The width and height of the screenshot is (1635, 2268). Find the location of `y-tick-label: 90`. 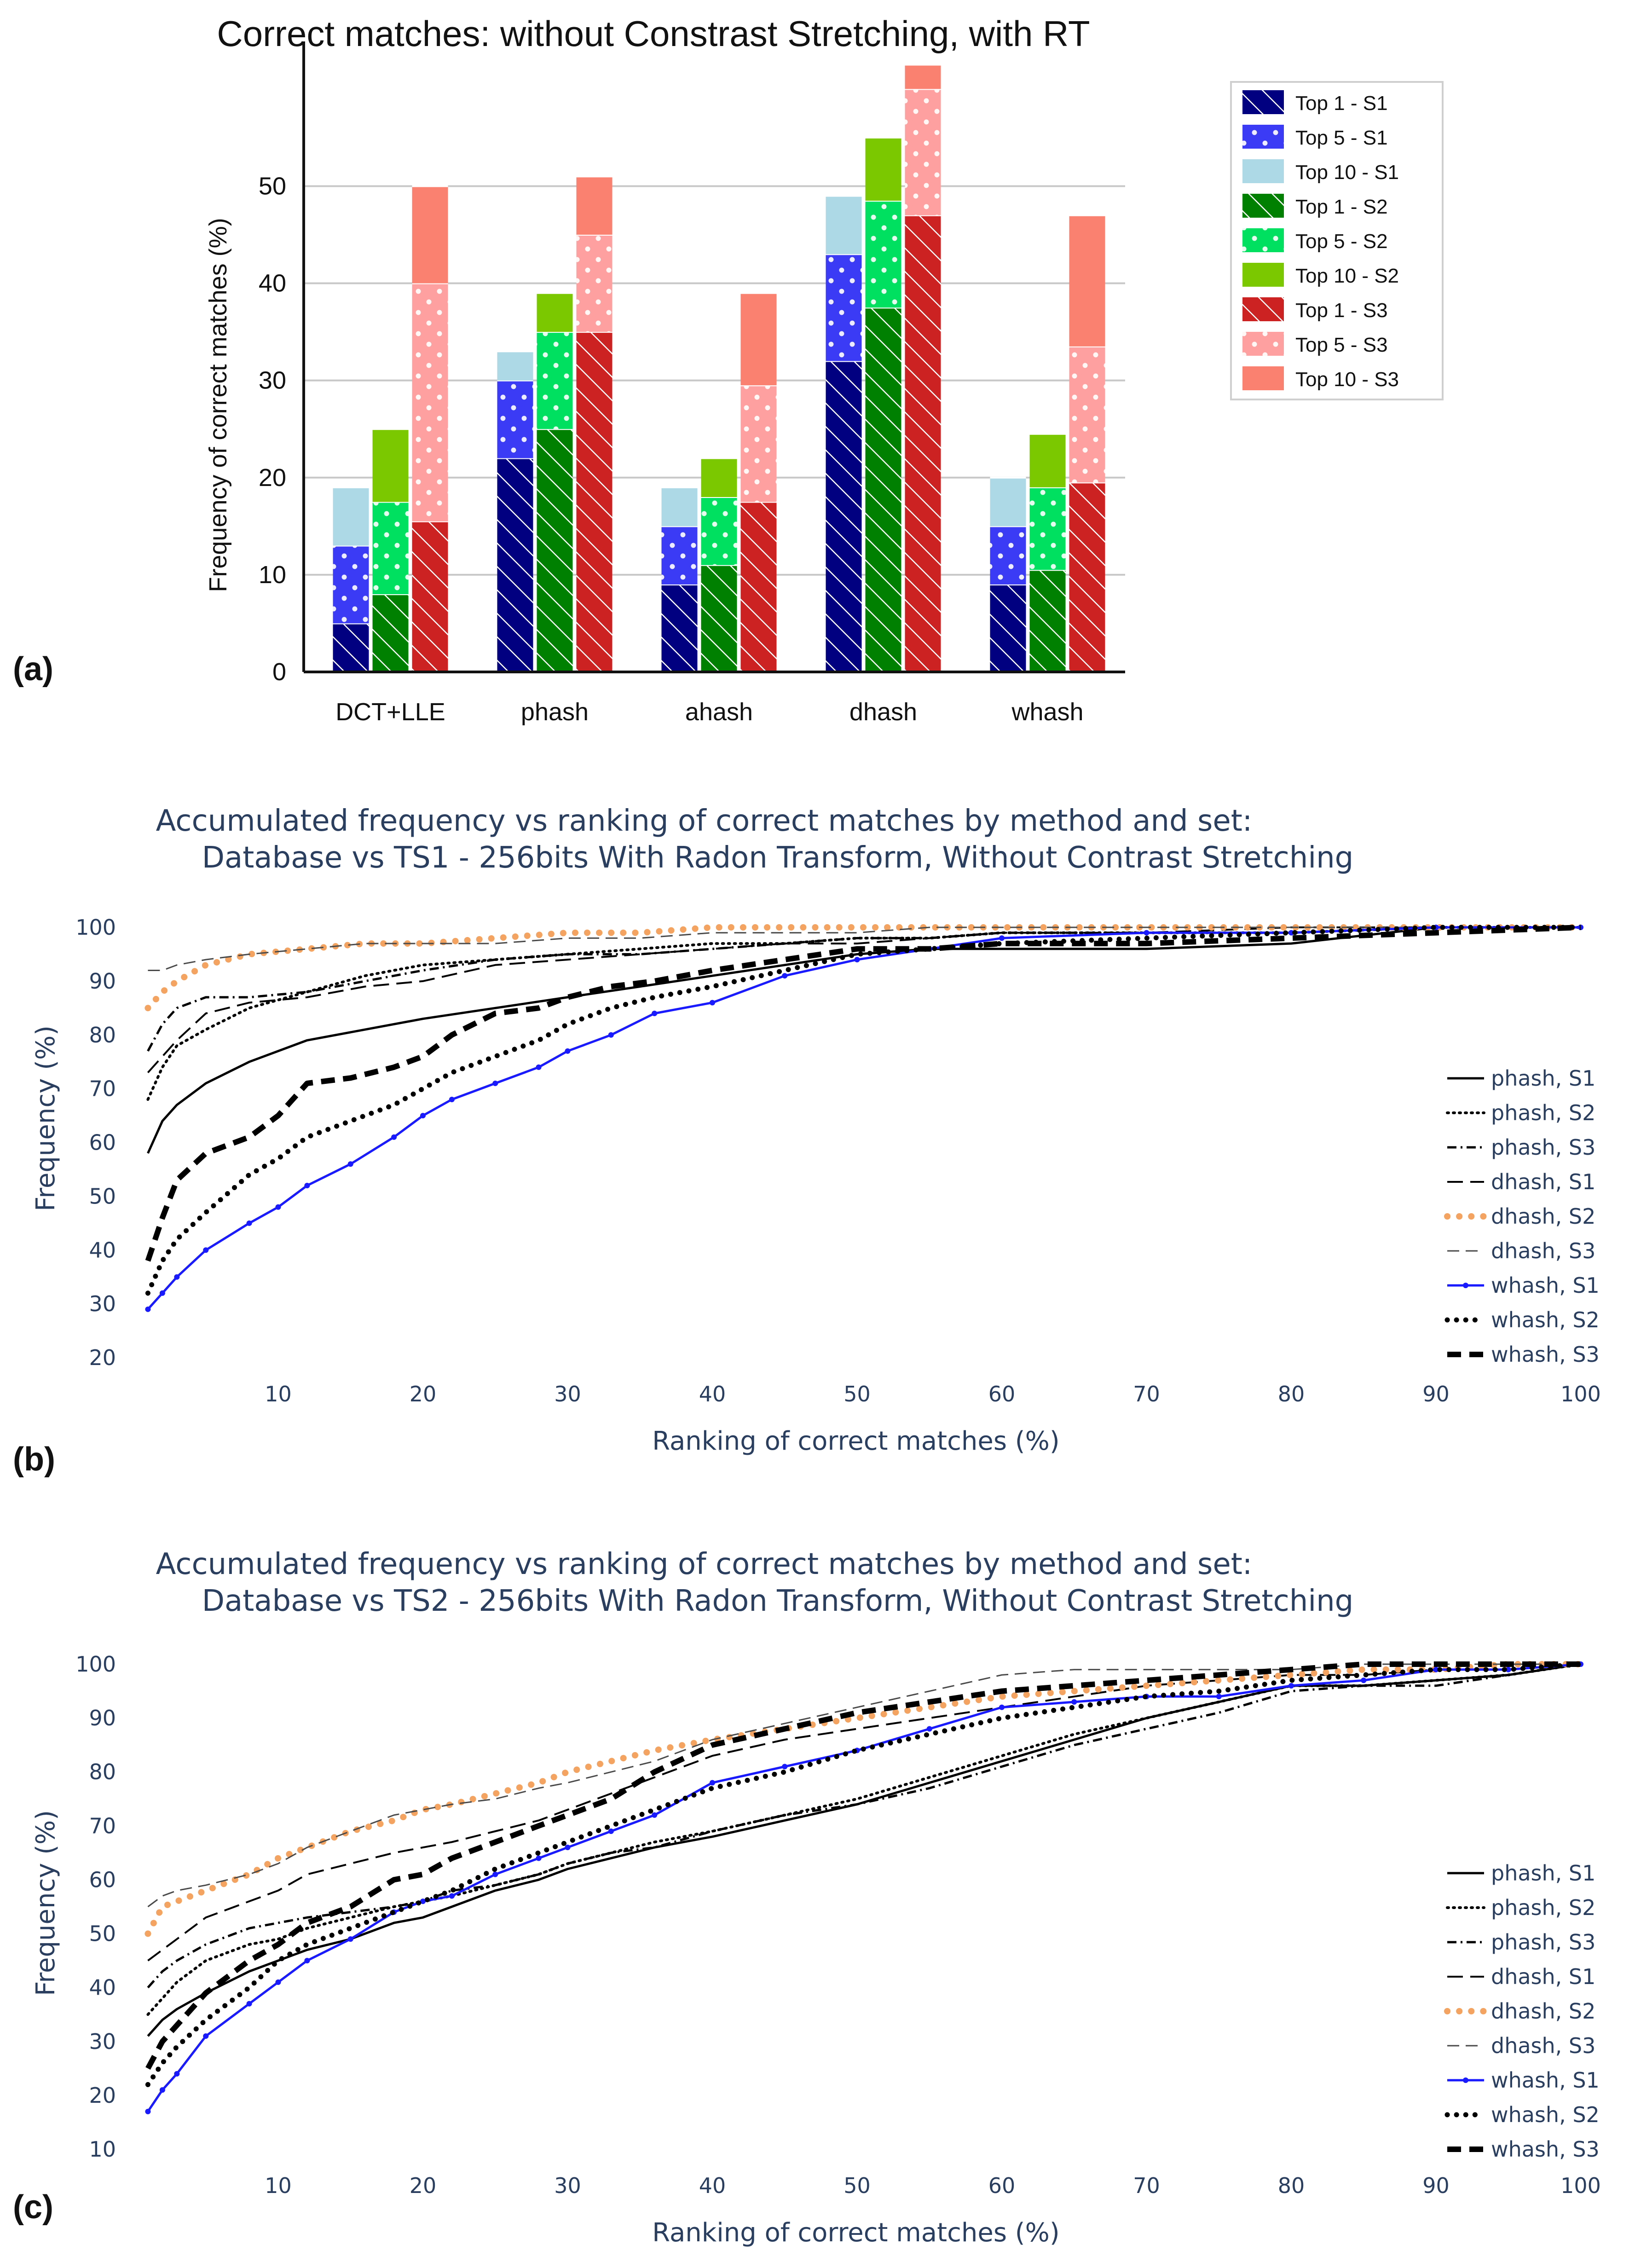

y-tick-label: 90 is located at coordinates (102, 1718).